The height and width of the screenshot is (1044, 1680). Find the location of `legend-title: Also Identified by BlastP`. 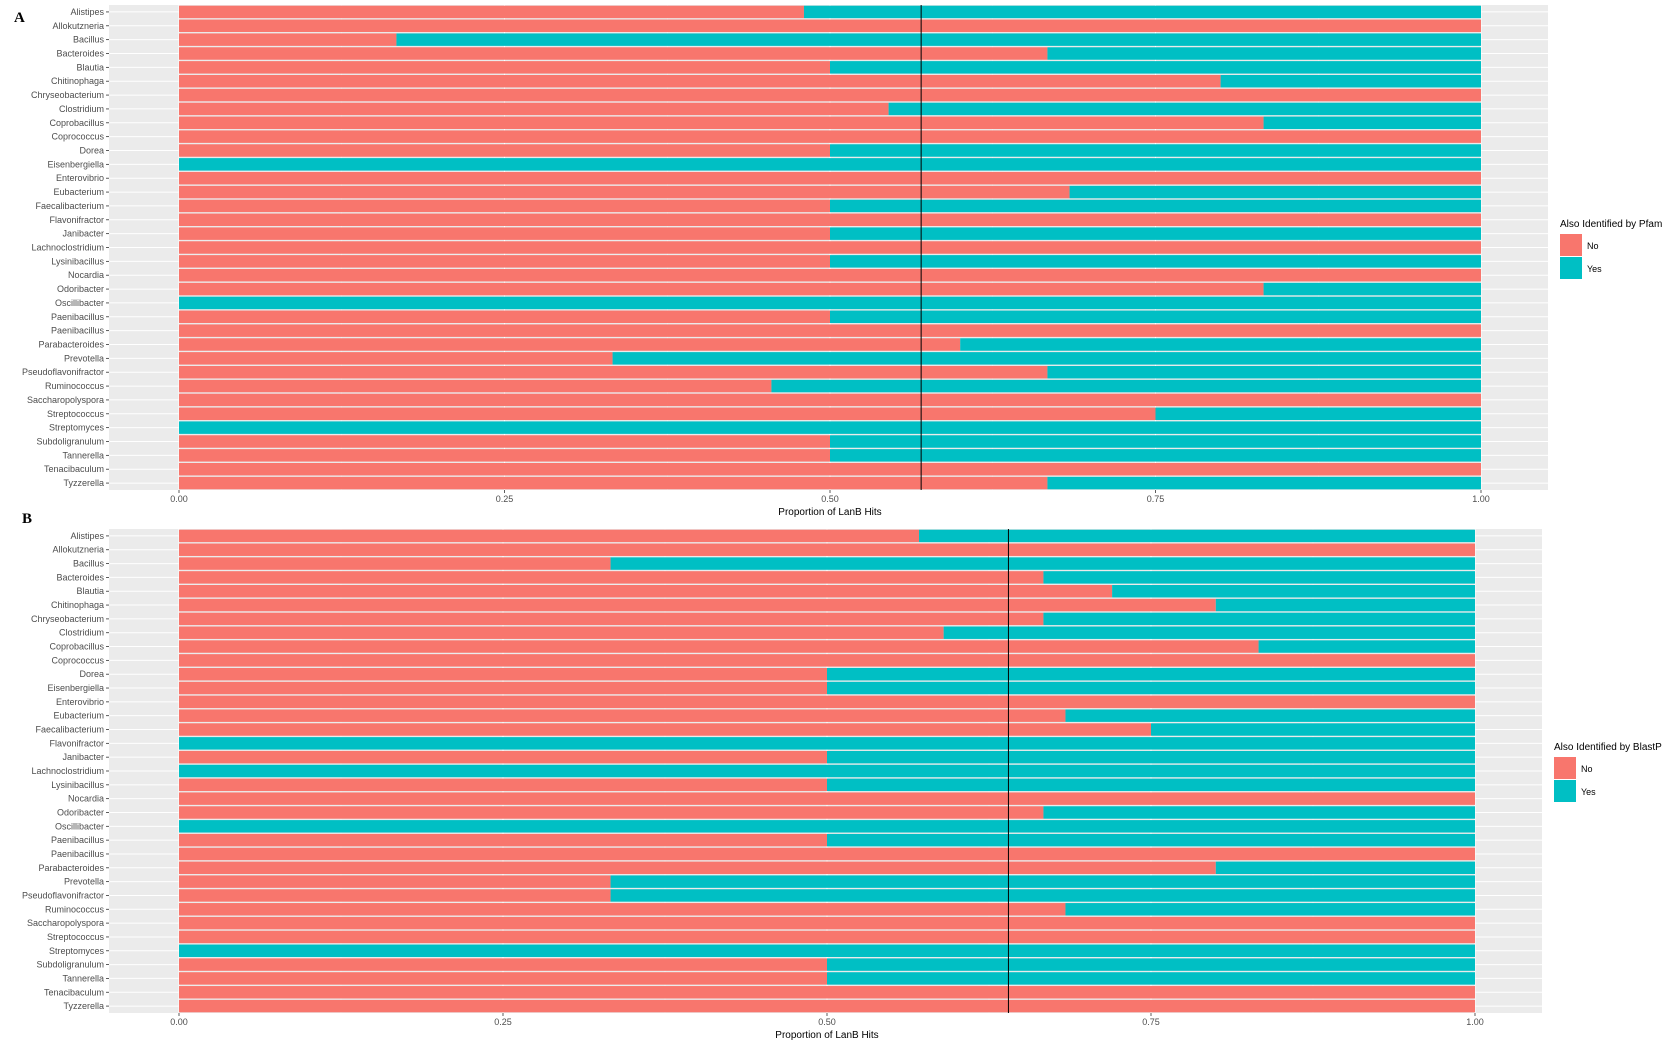

legend-title: Also Identified by BlastP is located at coordinates (1608, 747).